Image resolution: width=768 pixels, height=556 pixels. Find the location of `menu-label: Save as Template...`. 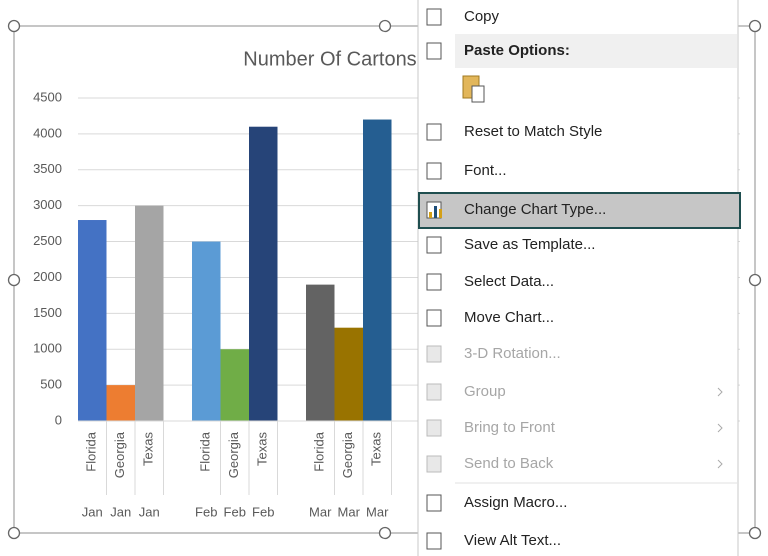

menu-label: Save as Template... is located at coordinates (529, 244).